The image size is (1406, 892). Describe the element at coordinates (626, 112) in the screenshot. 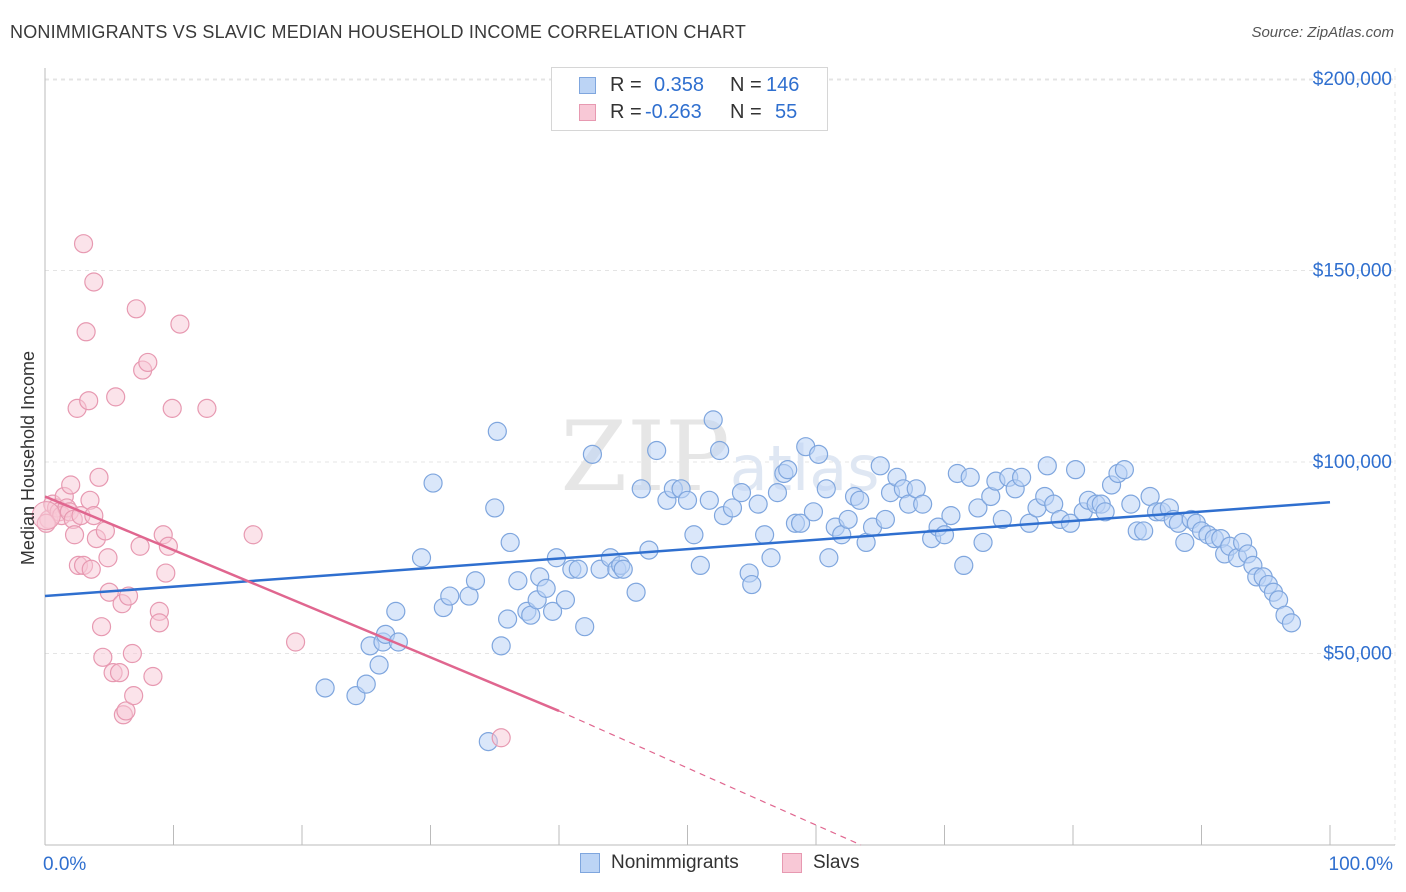

I see `r-label: R =` at that location.